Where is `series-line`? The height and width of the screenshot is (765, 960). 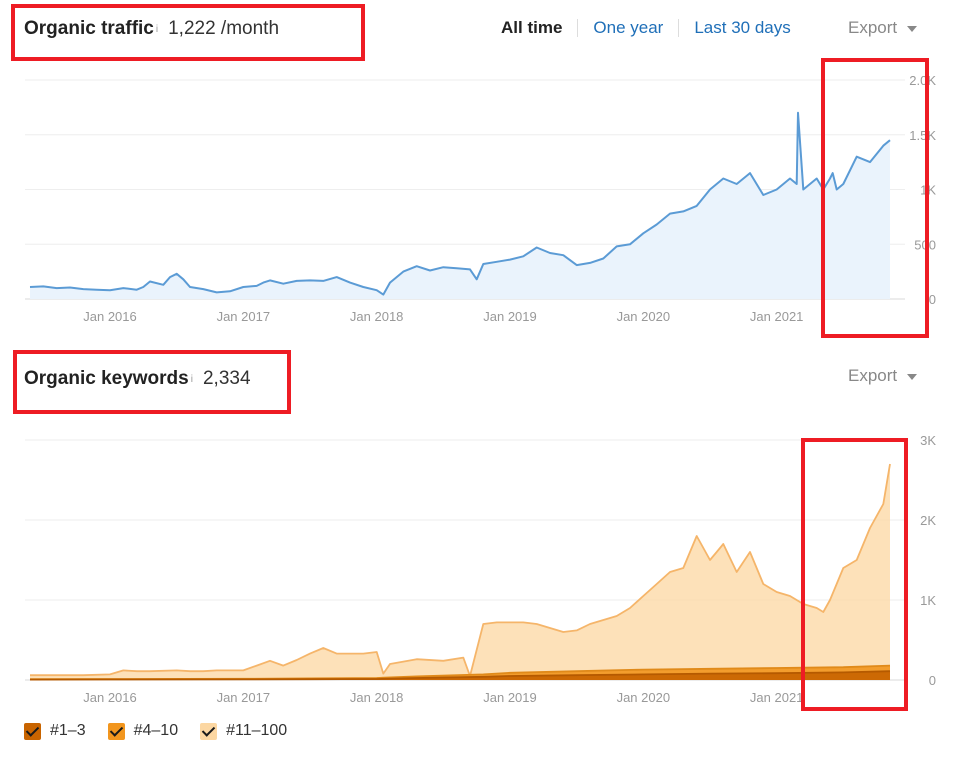
series-line is located at coordinates (460, 675).